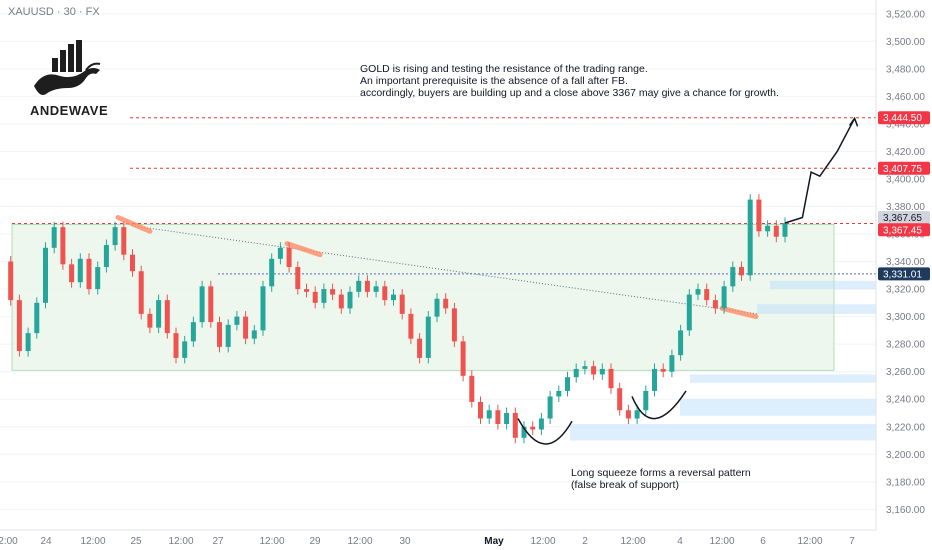 Image resolution: width=932 pixels, height=550 pixels. What do you see at coordinates (438, 540) in the screenshot?
I see `time-axis-bg` at bounding box center [438, 540].